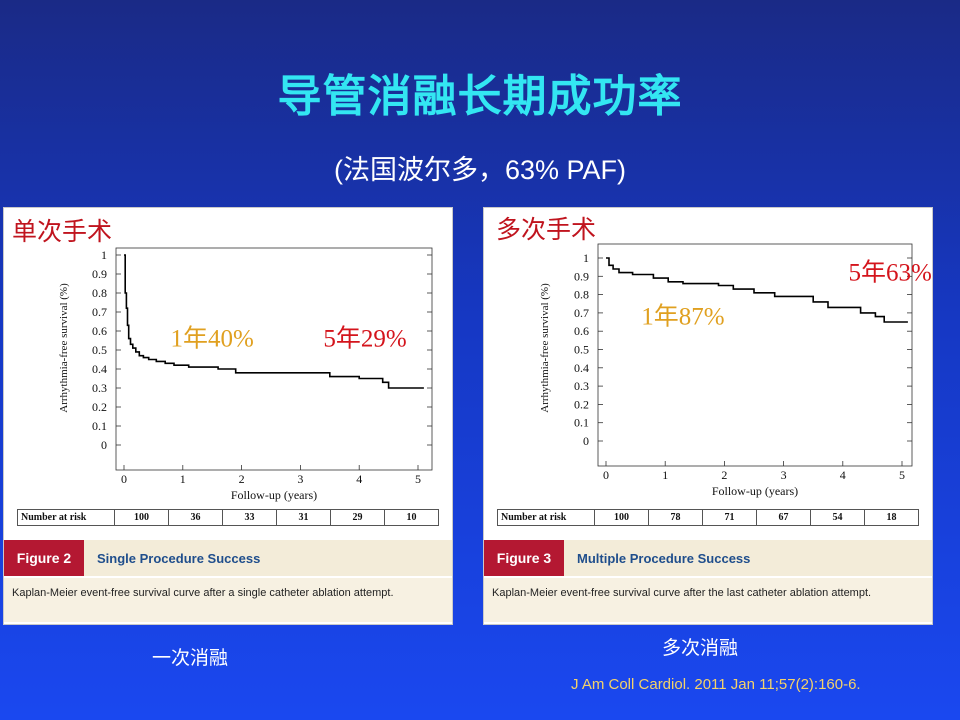 Image resolution: width=960 pixels, height=720 pixels. Describe the element at coordinates (675, 517) in the screenshot. I see `risk-value: 78` at that location.